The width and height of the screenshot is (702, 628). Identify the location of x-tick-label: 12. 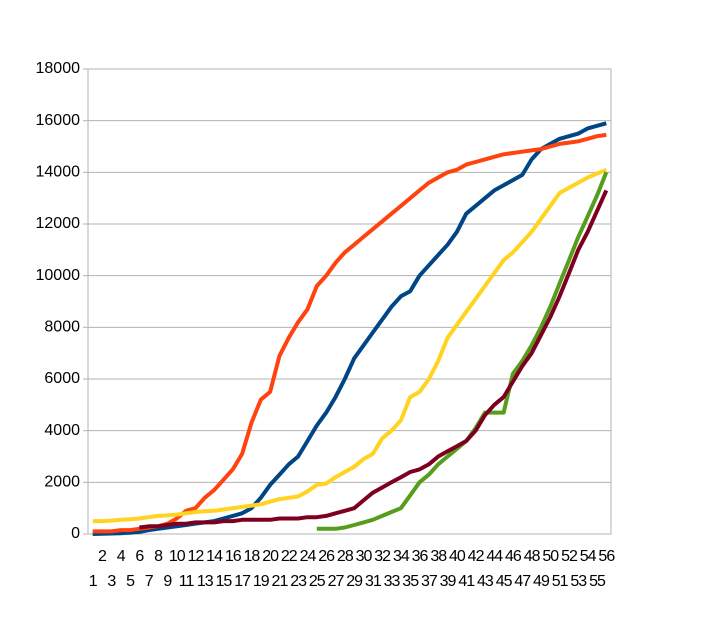
(196, 556).